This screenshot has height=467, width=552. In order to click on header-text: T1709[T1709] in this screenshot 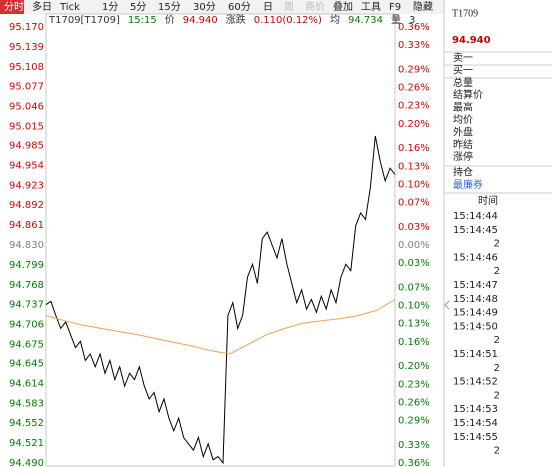, I will do `click(84, 20)`.